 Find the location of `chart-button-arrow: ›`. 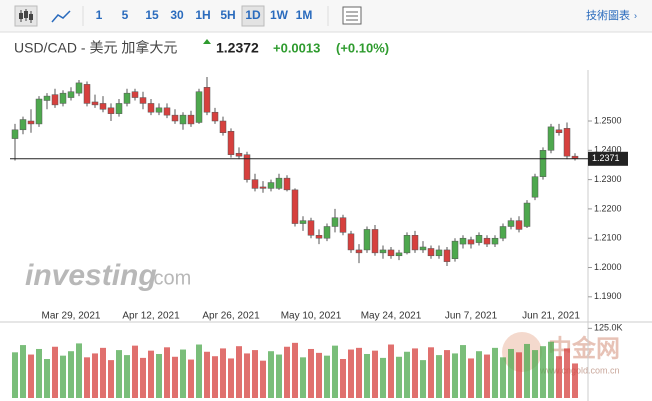

chart-button-arrow: › is located at coordinates (635, 15).